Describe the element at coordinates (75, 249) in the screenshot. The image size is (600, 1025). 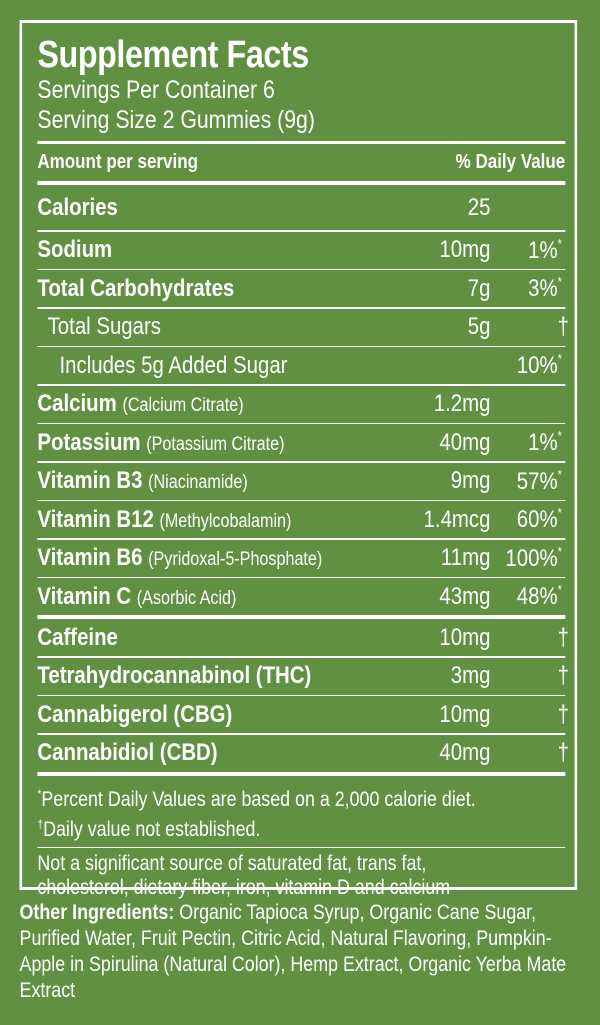
I see `nutrient-label: Sodium` at that location.